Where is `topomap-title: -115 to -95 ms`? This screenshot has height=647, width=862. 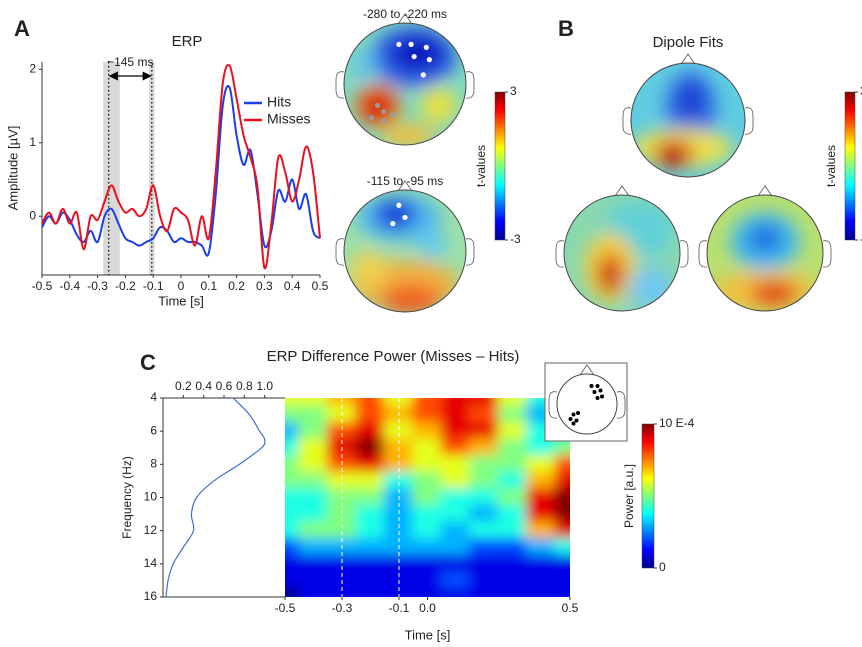 topomap-title: -115 to -95 ms is located at coordinates (405, 181).